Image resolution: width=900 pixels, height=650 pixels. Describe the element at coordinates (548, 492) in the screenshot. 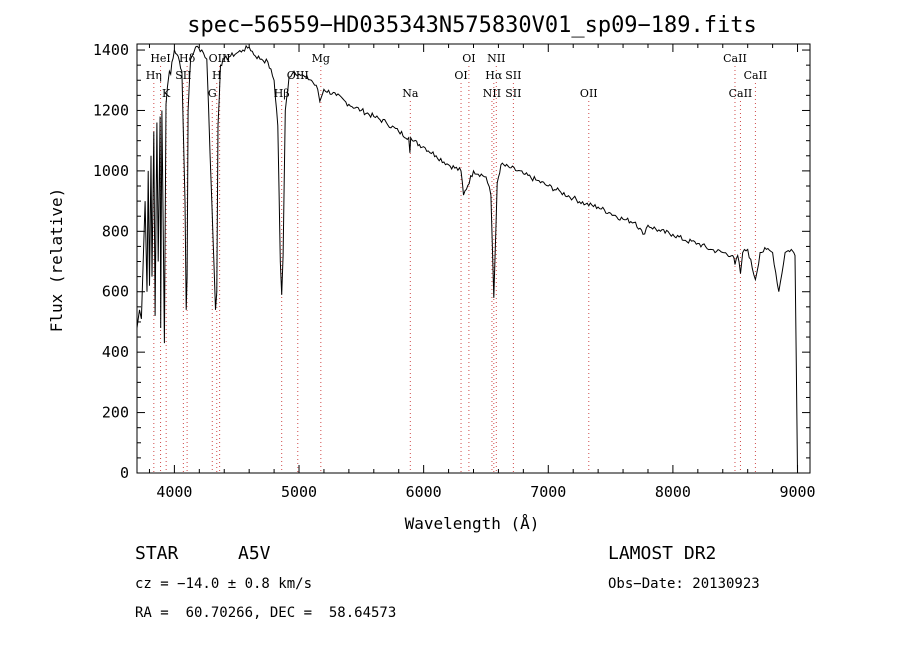

I see `x-tick-label: 7000` at that location.